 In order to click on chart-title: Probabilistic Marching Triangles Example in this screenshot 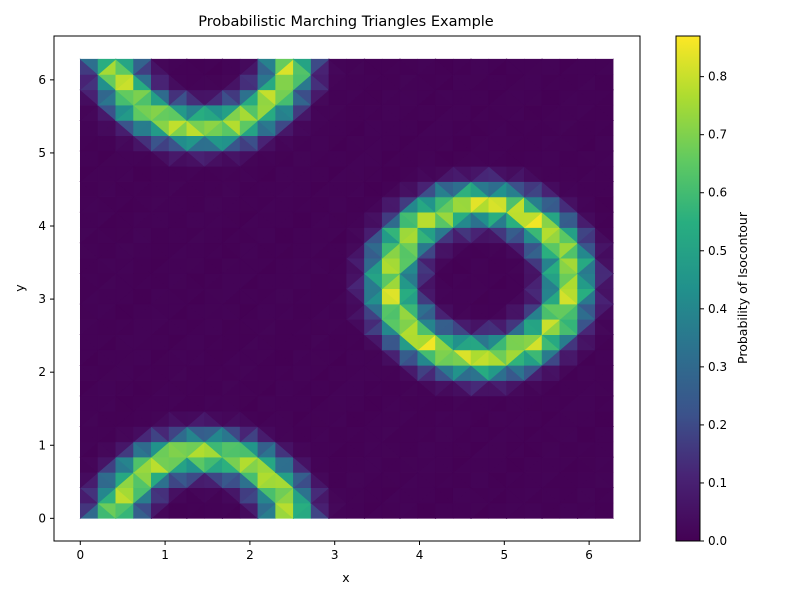, I will do `click(346, 22)`.